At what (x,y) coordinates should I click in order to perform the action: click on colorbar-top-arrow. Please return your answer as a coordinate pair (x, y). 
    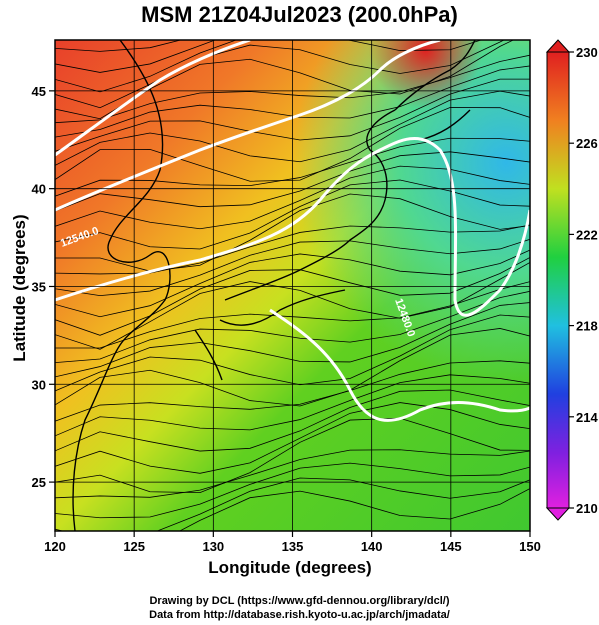
    Looking at the image, I should click on (558, 46).